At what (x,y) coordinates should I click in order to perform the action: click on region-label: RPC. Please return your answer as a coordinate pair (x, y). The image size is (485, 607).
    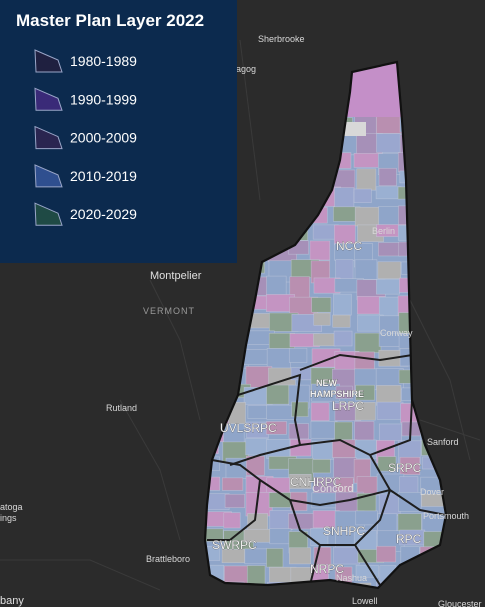
    Looking at the image, I should click on (409, 539).